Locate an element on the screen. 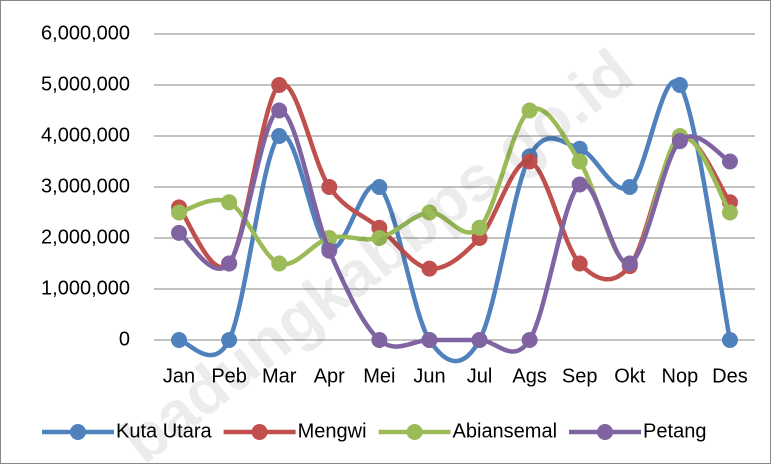 The height and width of the screenshot is (469, 777). y-tick-label: 1,000,000 is located at coordinates (85, 288).